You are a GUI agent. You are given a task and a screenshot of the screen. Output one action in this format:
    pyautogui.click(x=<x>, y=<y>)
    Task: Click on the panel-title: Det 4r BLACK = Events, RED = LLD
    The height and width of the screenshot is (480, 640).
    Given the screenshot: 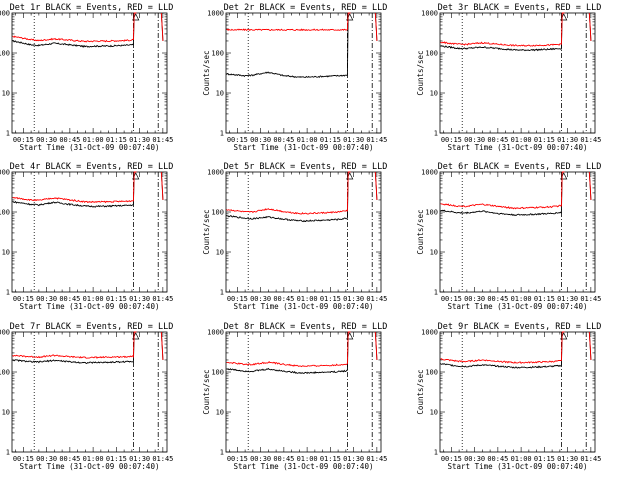 What is the action you would take?
    pyautogui.click(x=92, y=167)
    